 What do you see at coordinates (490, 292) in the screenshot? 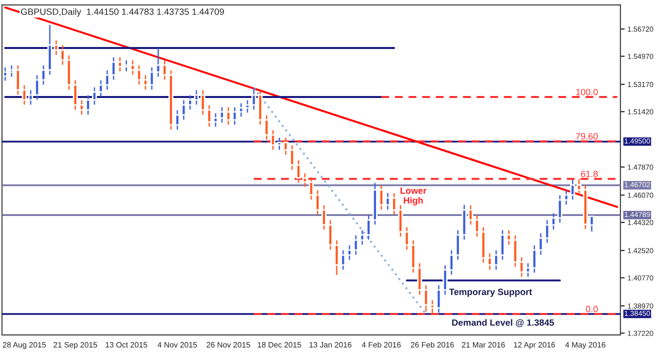
I see `annotation: Temporary Support` at bounding box center [490, 292].